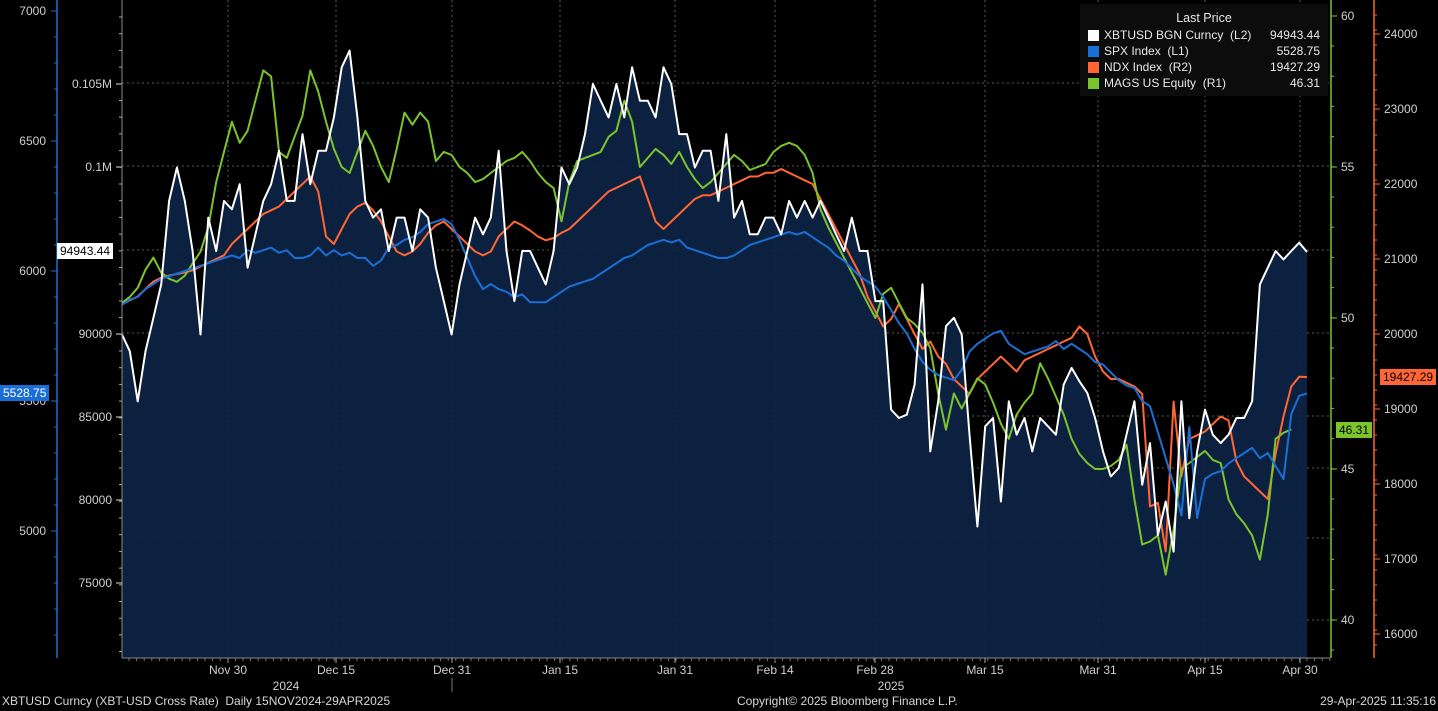  I want to click on tick-label-r2-2: 22000, so click(1401, 184).